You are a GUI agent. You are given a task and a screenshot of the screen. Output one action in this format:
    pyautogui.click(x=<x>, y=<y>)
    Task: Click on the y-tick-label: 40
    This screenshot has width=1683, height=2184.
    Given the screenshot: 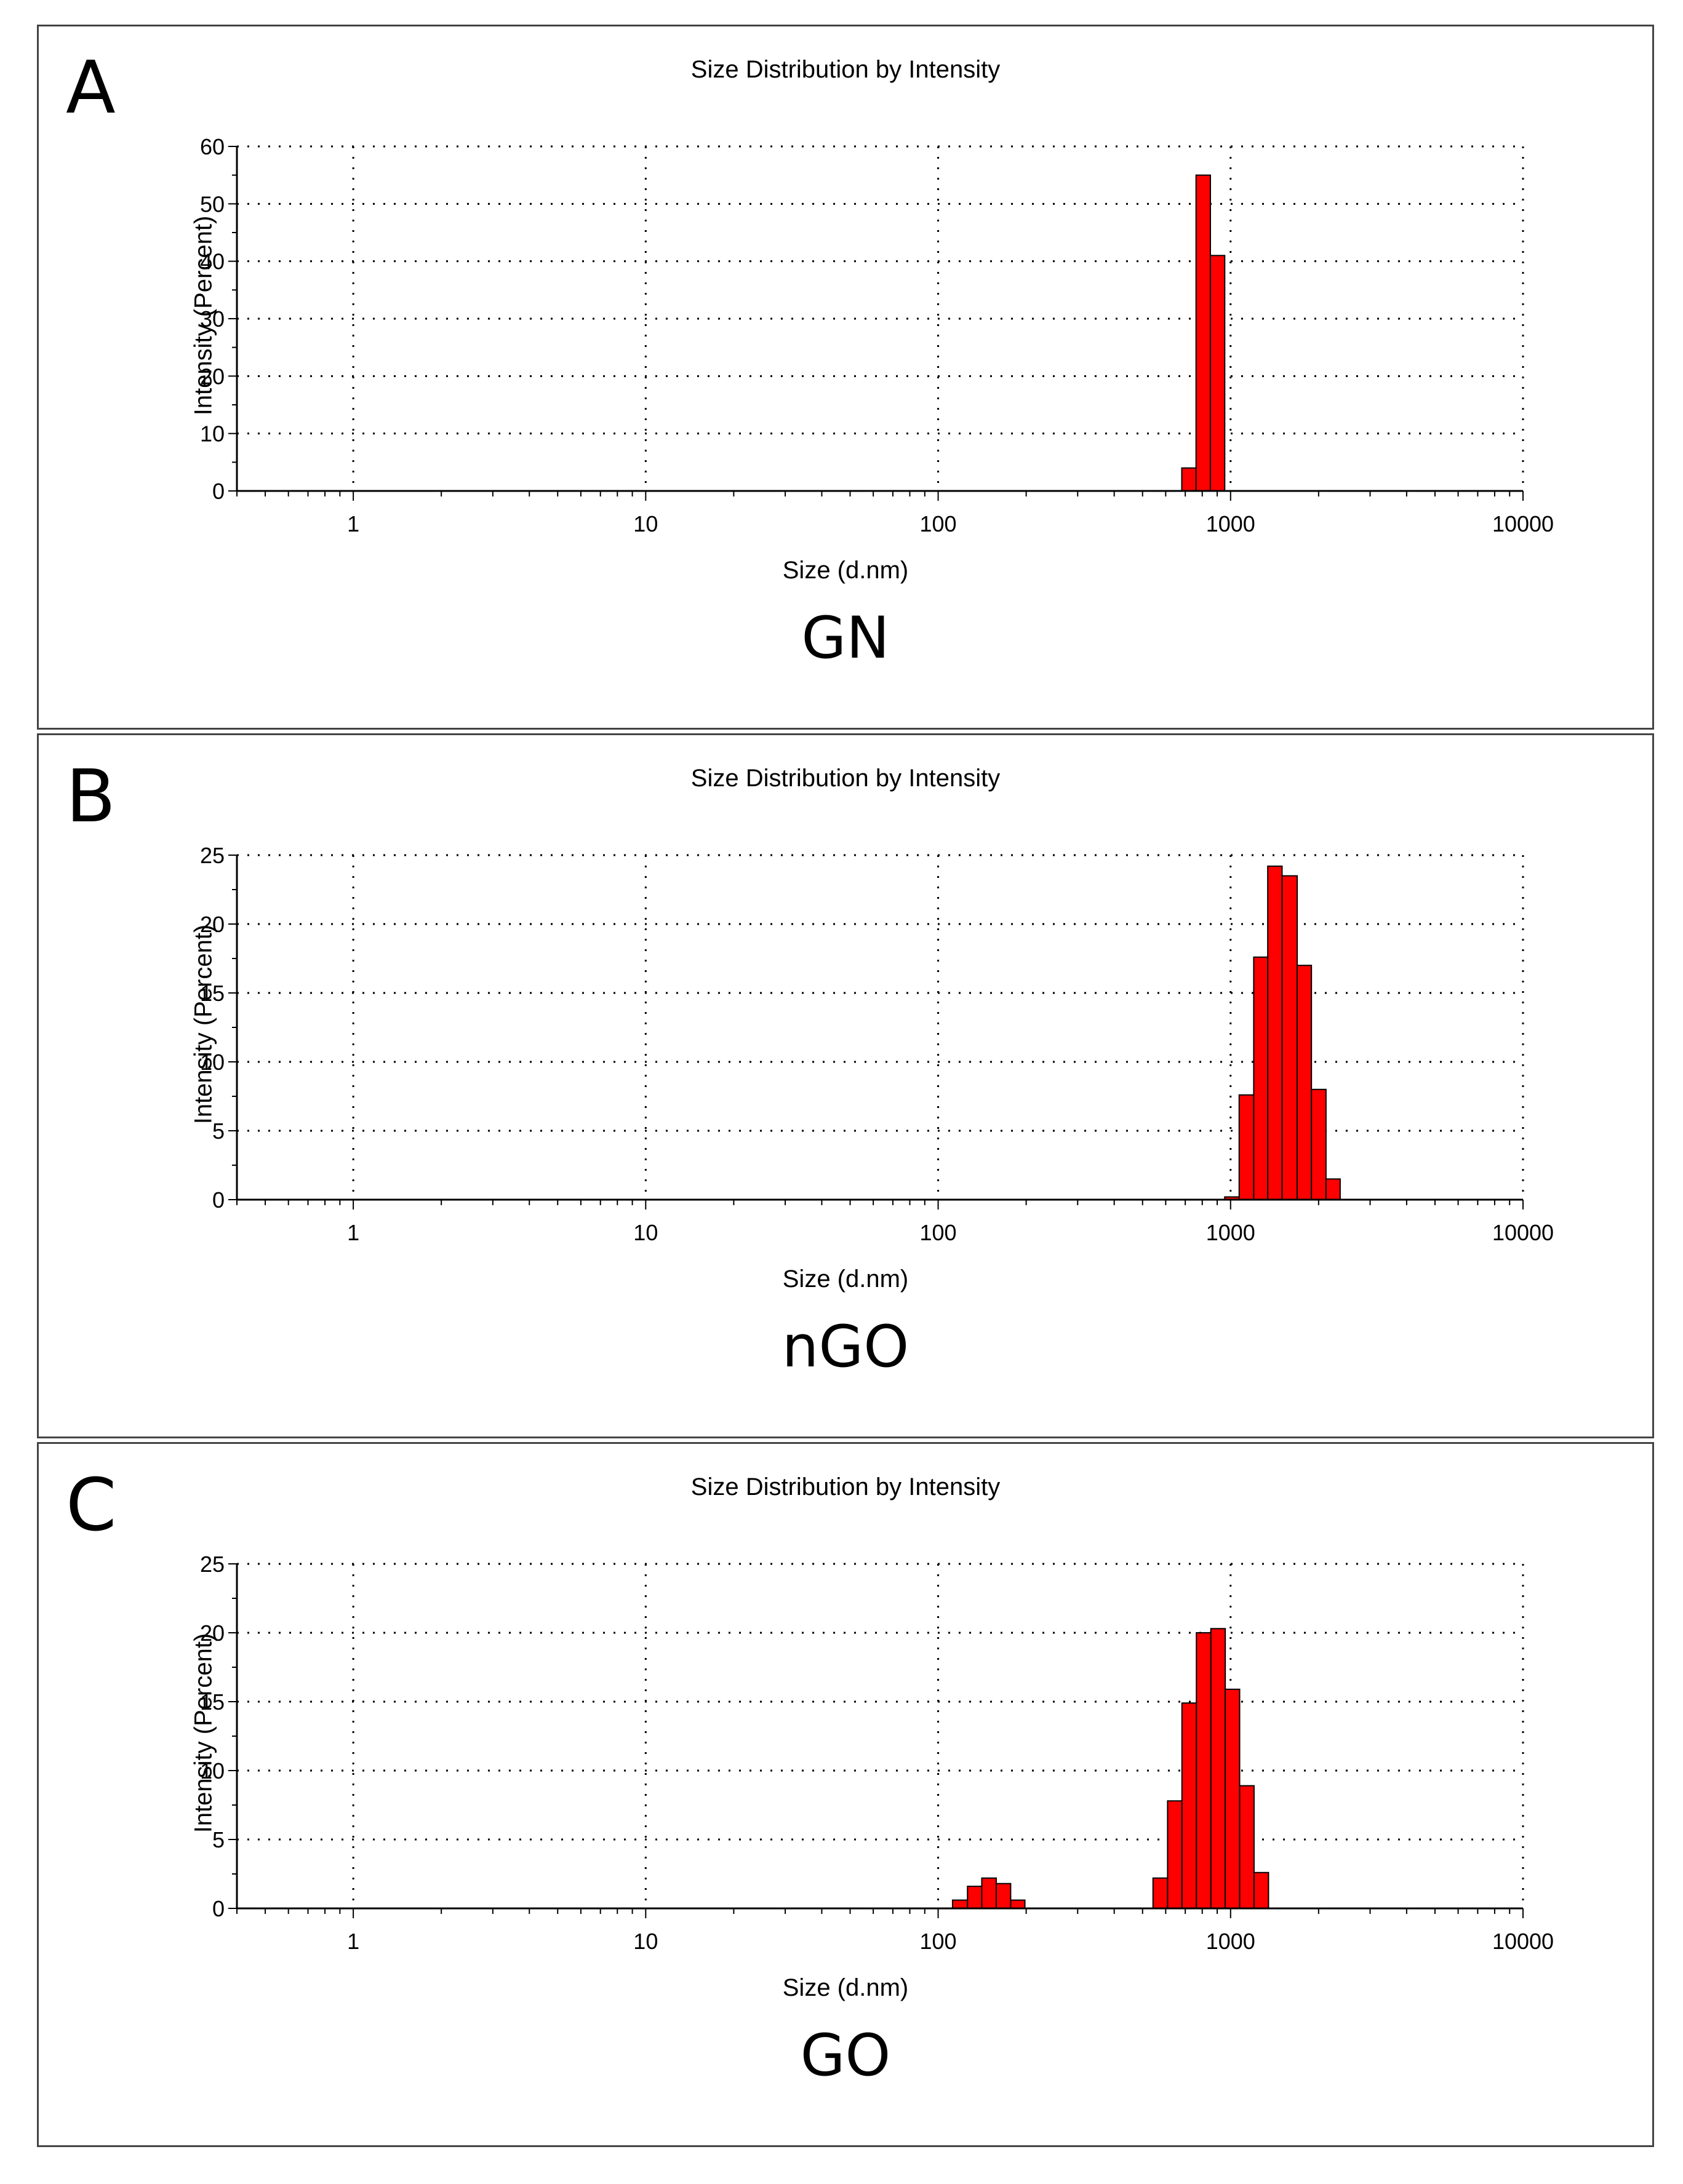 What is the action you would take?
    pyautogui.click(x=212, y=261)
    